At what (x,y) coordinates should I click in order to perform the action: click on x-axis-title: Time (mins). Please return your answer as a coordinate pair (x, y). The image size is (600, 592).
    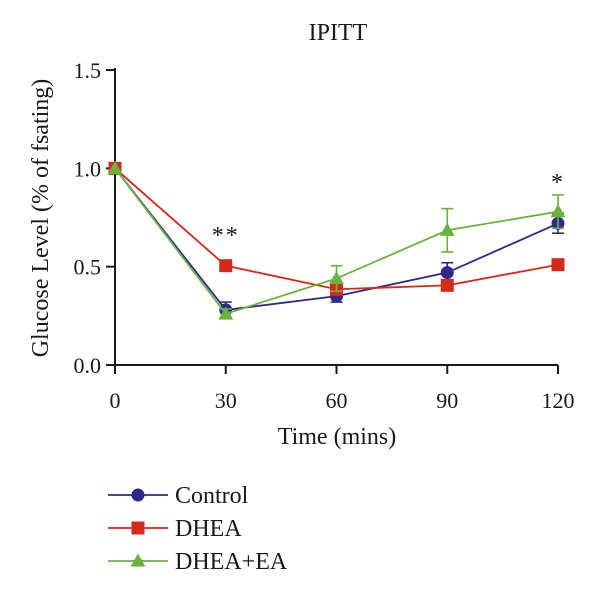
    Looking at the image, I should click on (337, 437).